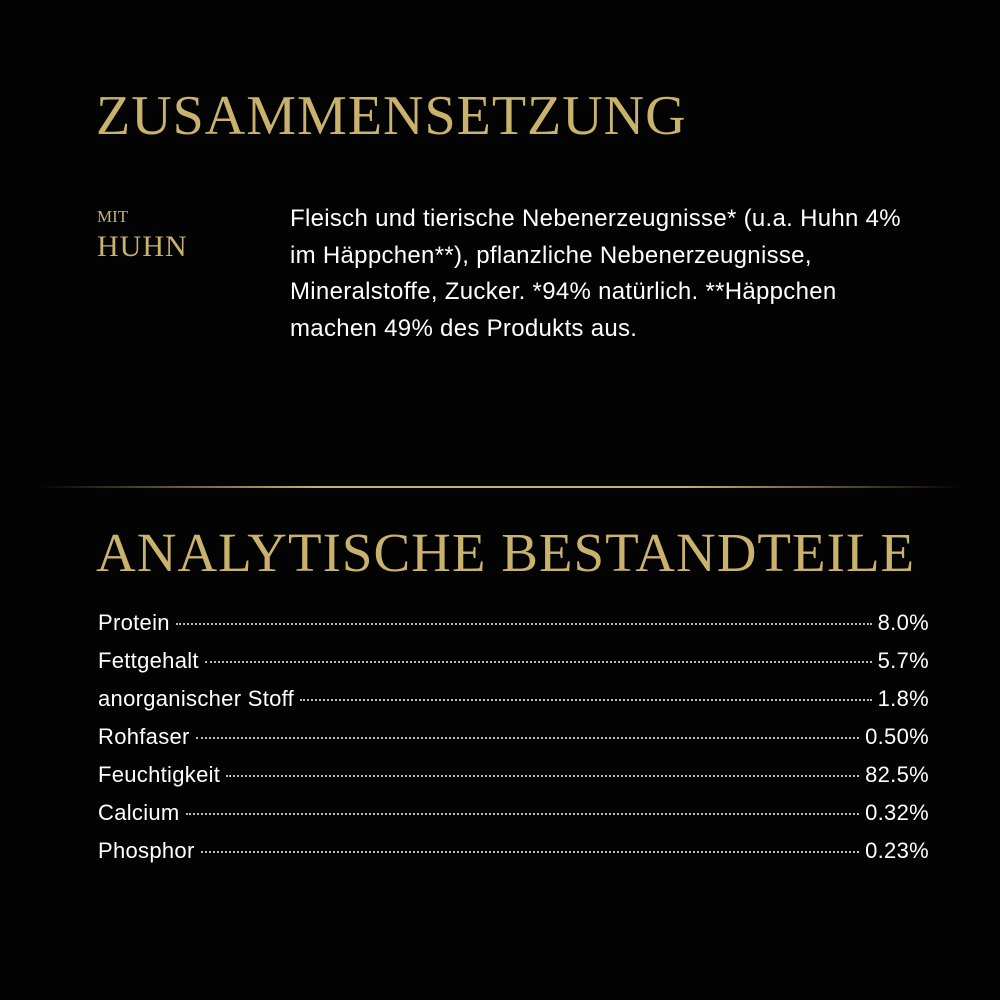 The width and height of the screenshot is (1000, 1000). I want to click on row-value: 0.32%, so click(897, 812).